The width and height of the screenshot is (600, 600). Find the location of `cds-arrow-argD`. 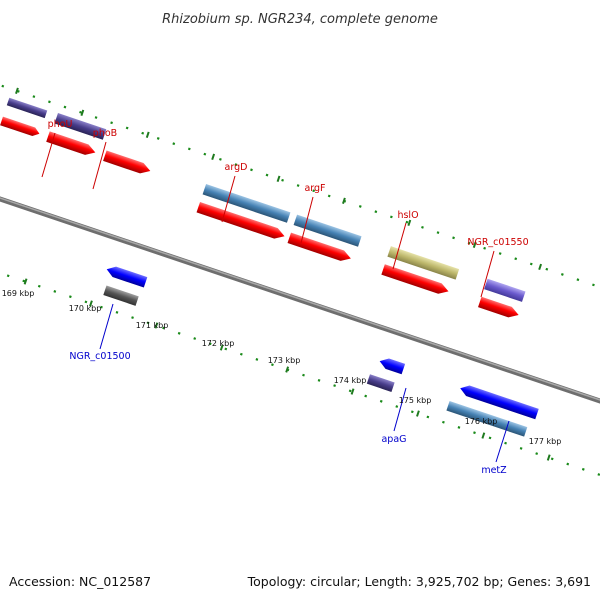

cds-arrow-argD is located at coordinates (240, 220).